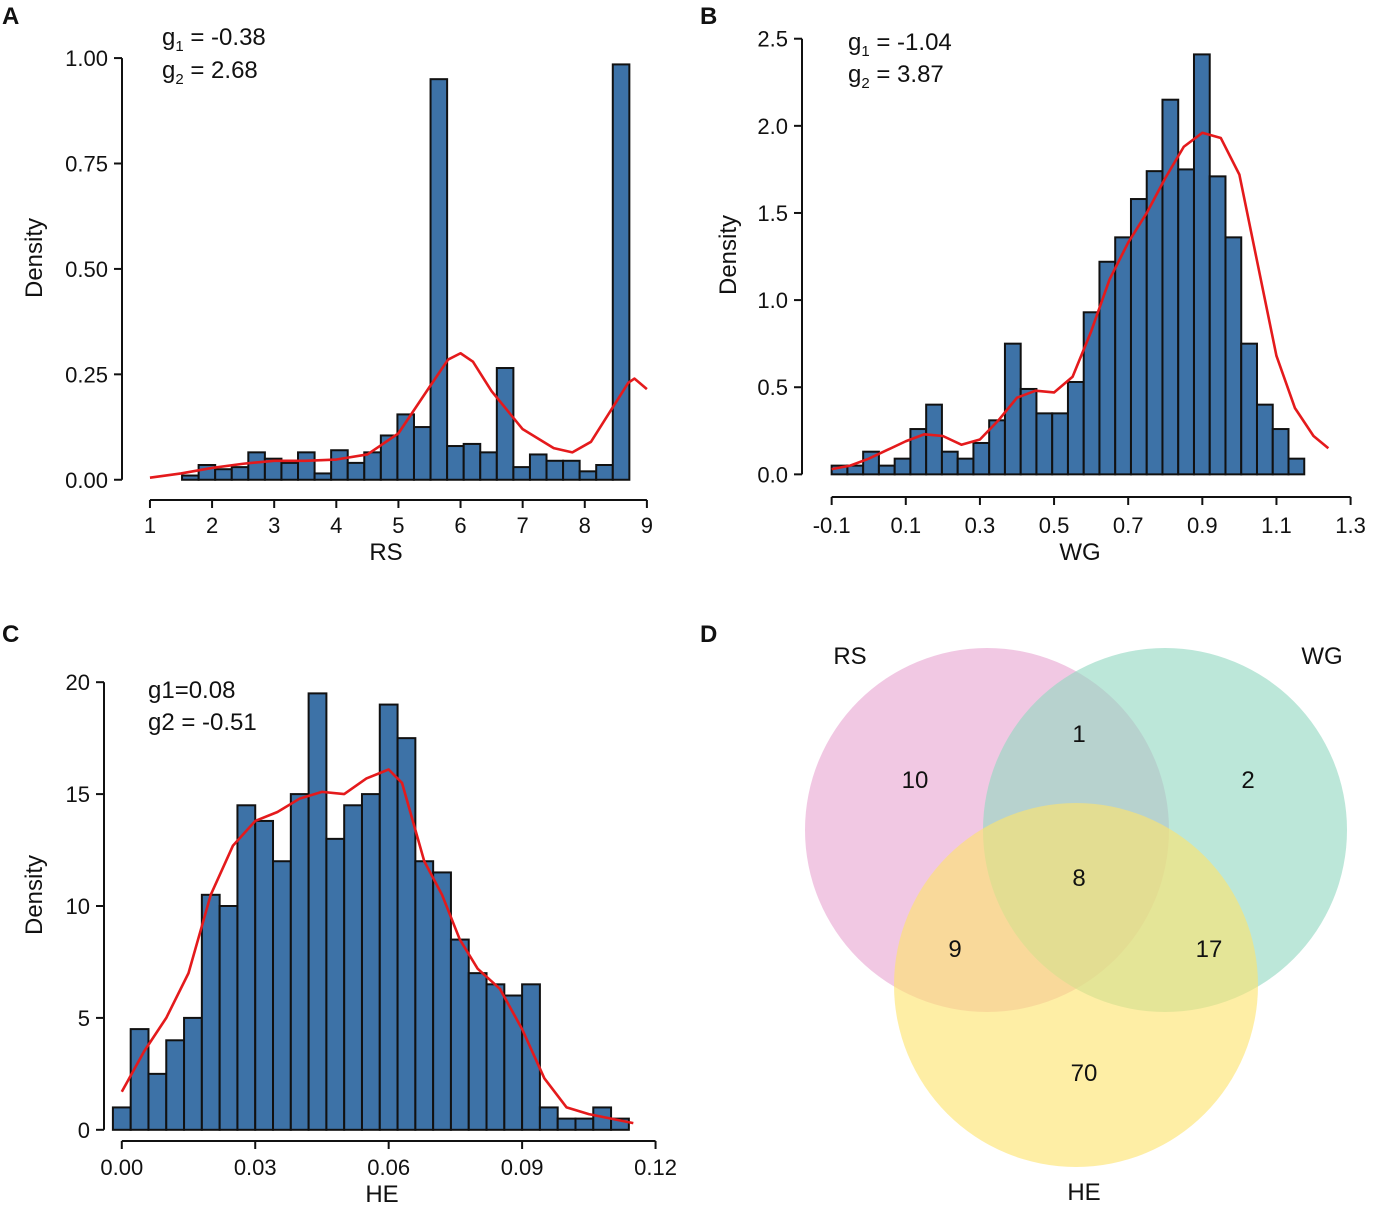  I want to click on panel-letter-b: B, so click(708, 16).